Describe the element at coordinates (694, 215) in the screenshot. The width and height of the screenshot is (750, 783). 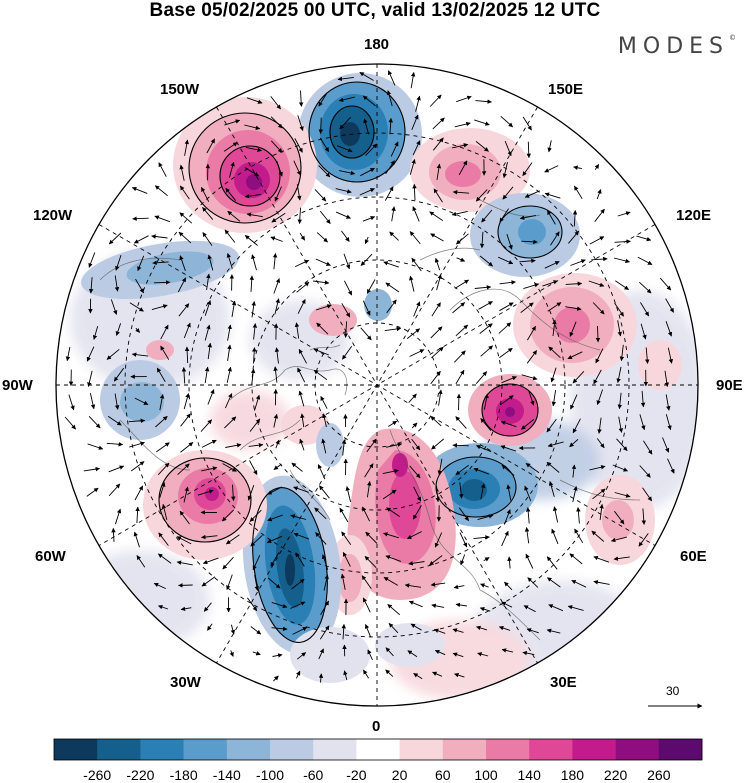
I see `lon-label-120e: 120E` at that location.